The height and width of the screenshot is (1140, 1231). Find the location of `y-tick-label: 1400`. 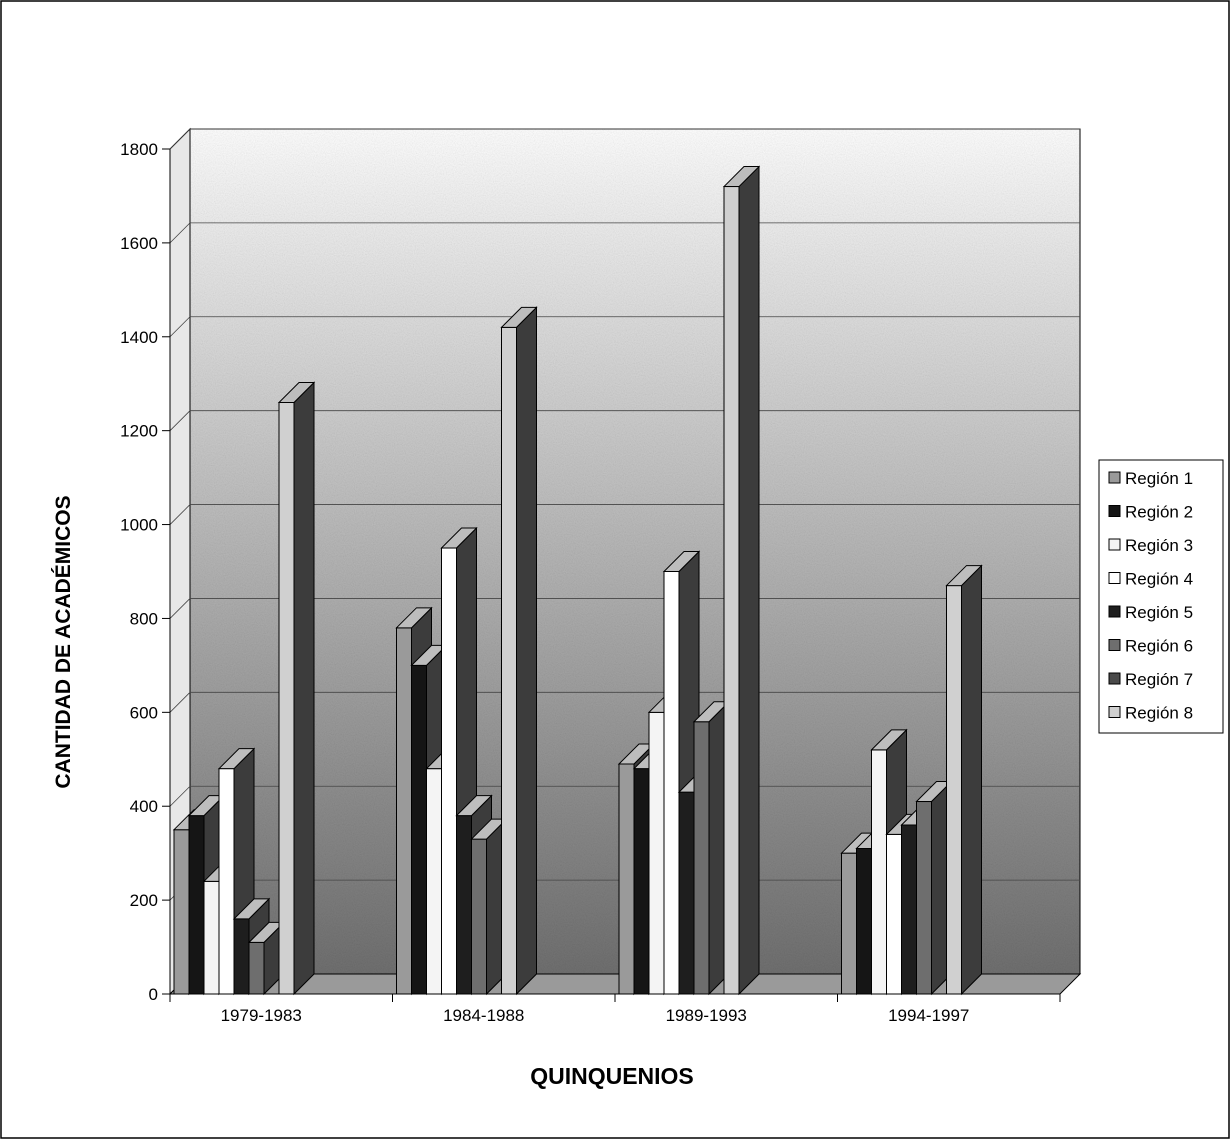

y-tick-label: 1400 is located at coordinates (139, 337).